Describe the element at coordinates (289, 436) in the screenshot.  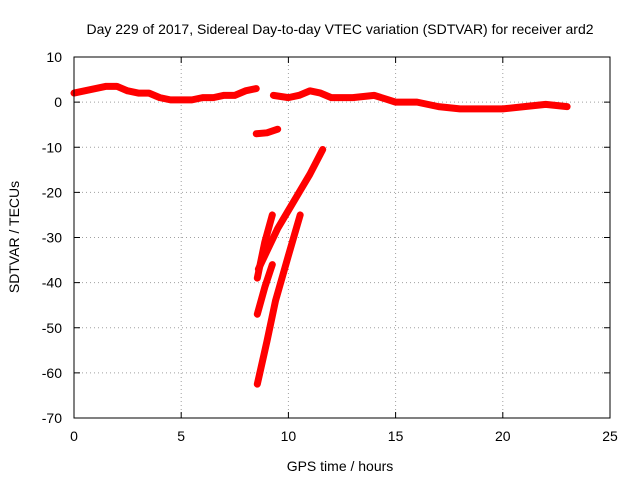
I see `x-tick-label: 10` at that location.